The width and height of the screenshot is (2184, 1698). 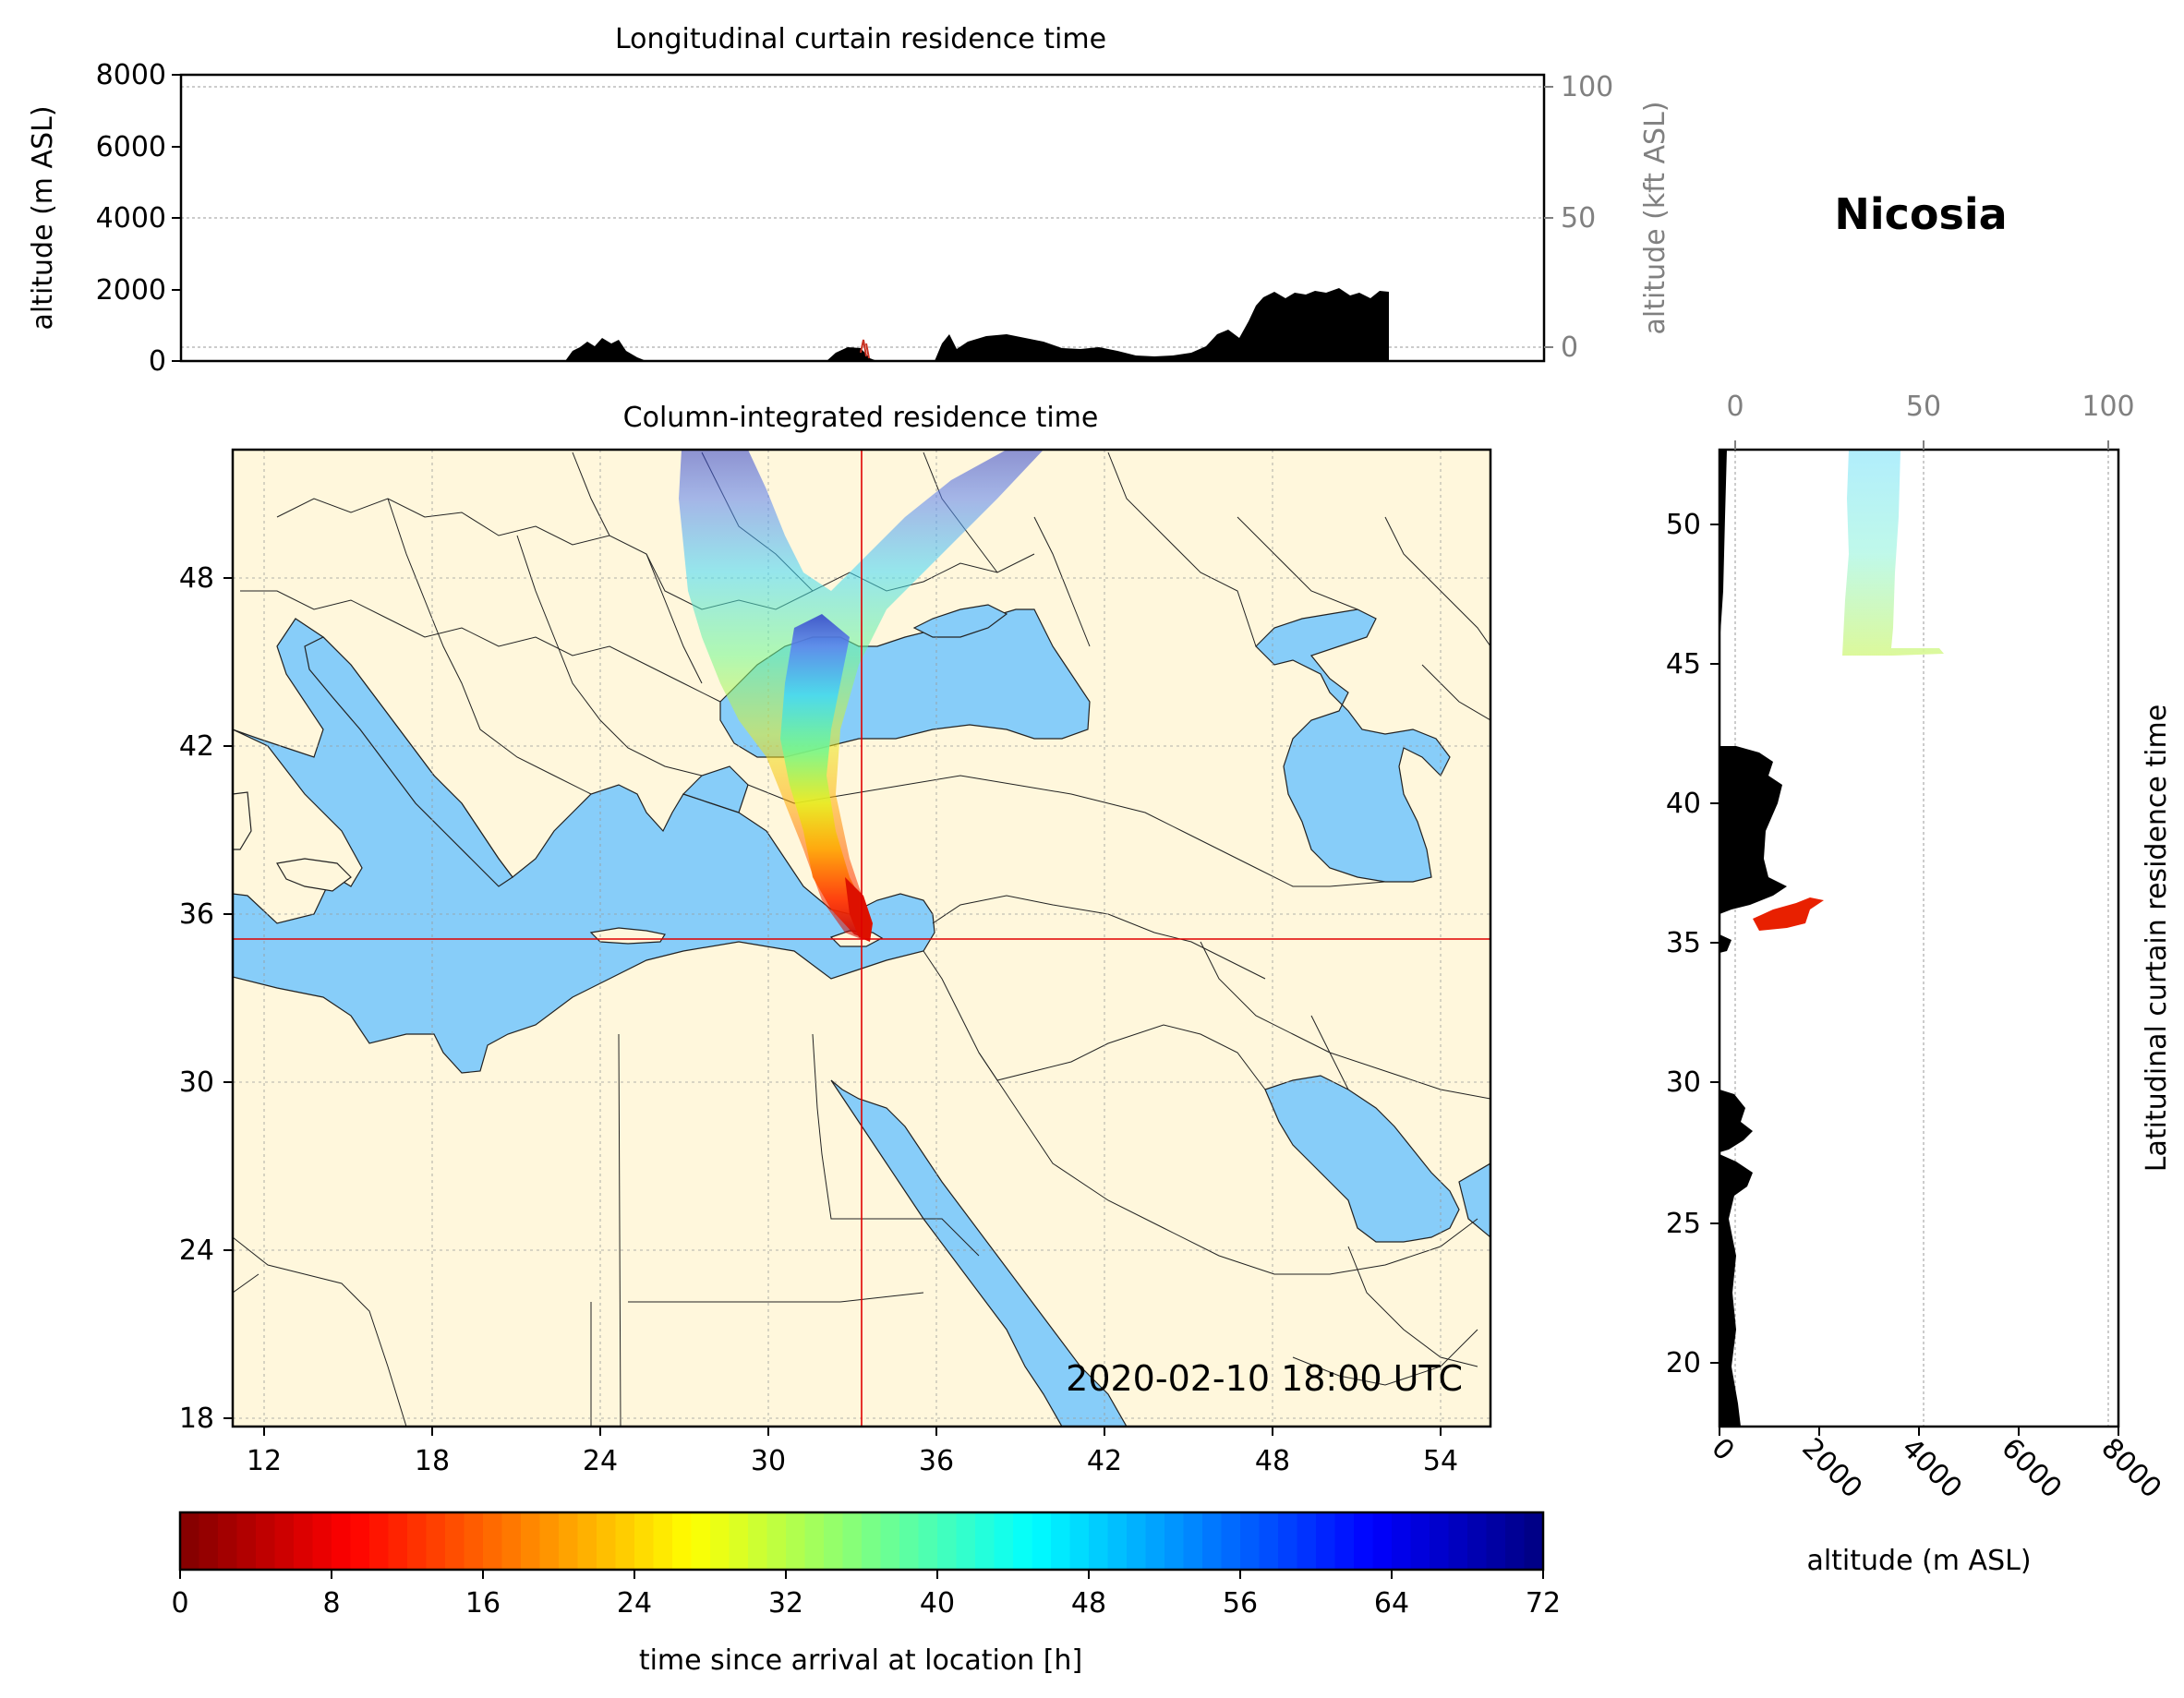 What do you see at coordinates (2107, 407) in the screenshot?
I see `latitudinal-xtick-top: 100` at bounding box center [2107, 407].